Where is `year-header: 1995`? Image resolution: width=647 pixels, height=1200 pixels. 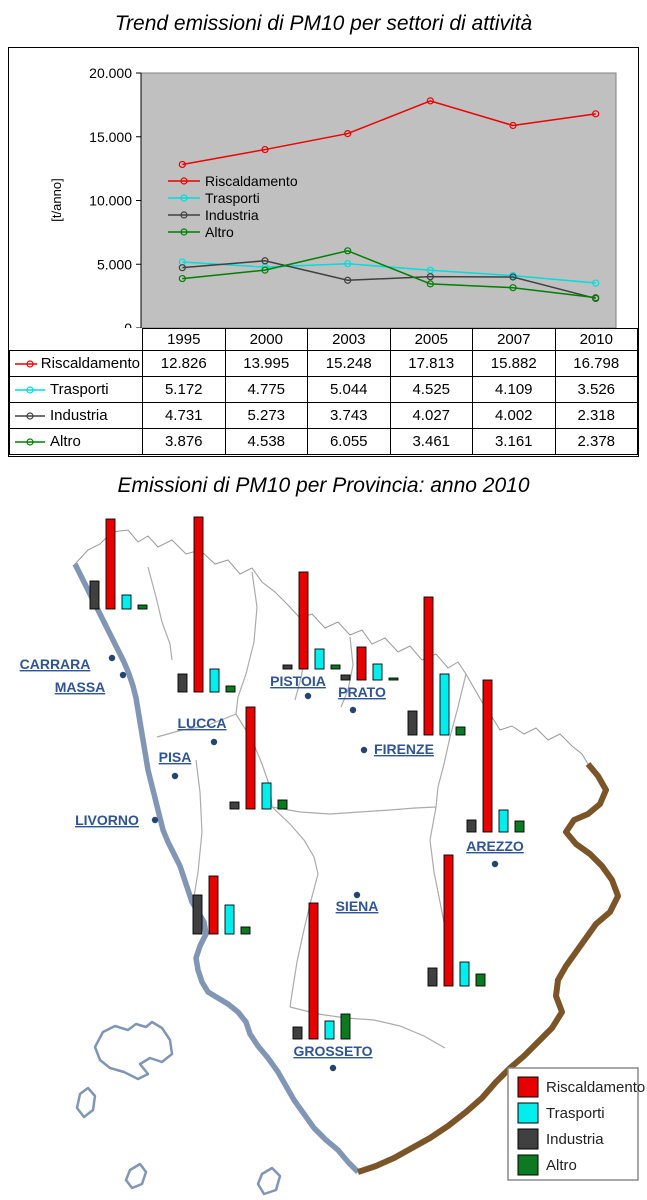 year-header: 1995 is located at coordinates (184, 339).